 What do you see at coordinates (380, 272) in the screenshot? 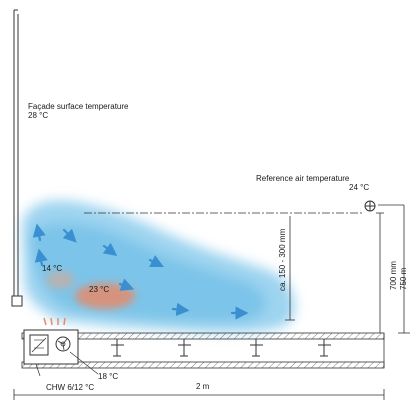
I see `dimension-700-line` at bounding box center [380, 272].